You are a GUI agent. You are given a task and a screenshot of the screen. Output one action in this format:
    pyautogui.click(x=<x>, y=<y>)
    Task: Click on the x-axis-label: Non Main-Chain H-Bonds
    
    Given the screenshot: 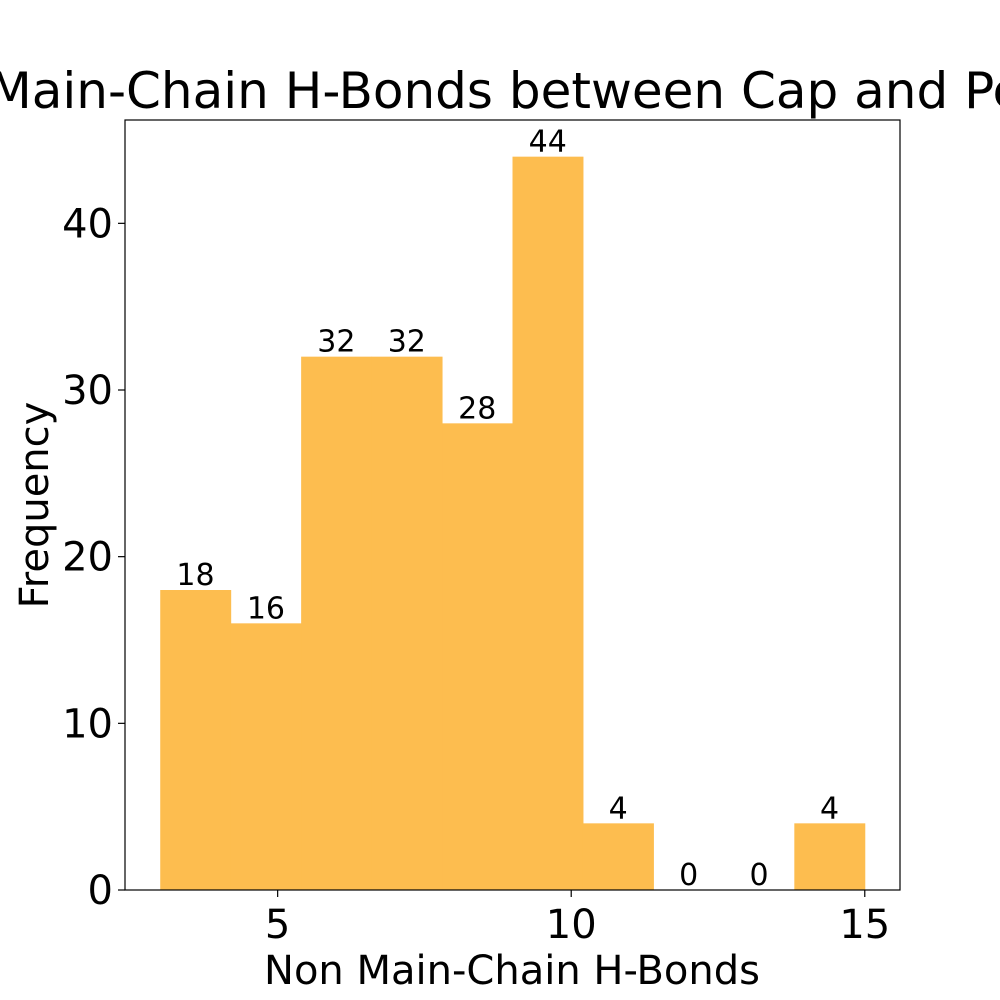 What is the action you would take?
    pyautogui.click(x=512, y=971)
    